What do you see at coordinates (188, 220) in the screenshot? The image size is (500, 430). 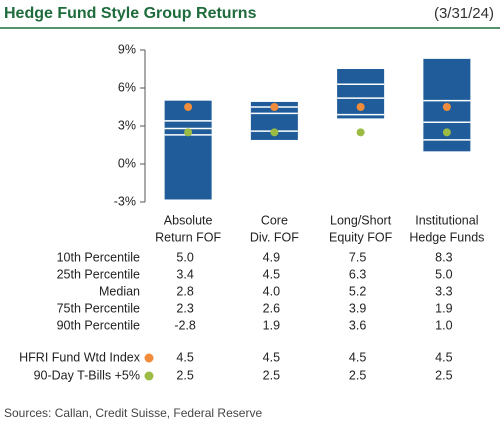 I see `x-tick-label: Absolute` at bounding box center [188, 220].